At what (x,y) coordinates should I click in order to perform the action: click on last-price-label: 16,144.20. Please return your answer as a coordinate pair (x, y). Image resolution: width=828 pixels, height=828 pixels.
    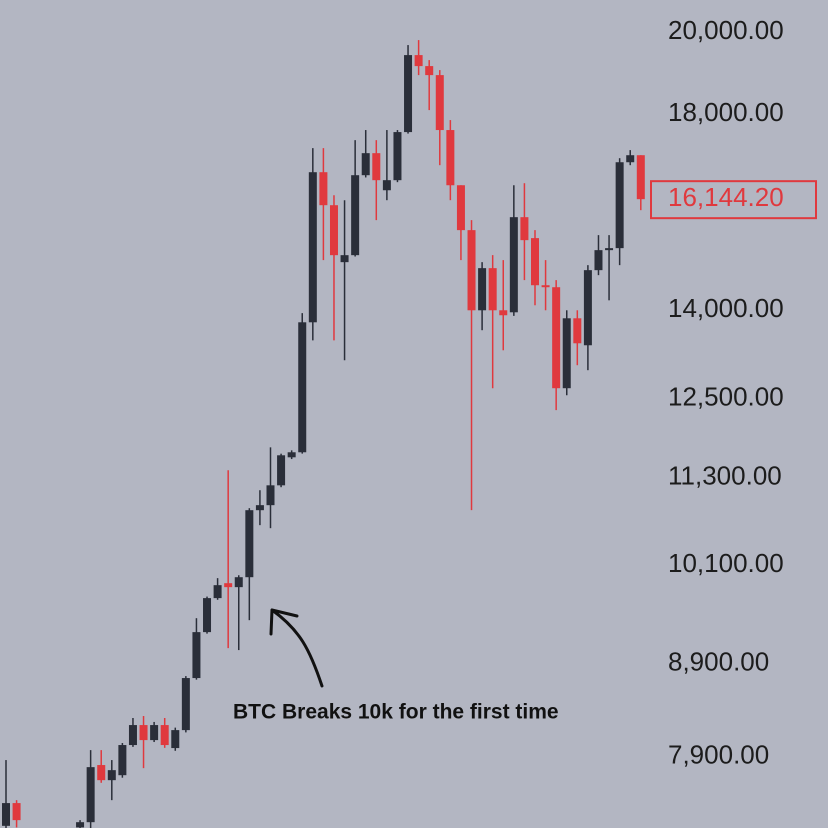
    Looking at the image, I should click on (726, 197).